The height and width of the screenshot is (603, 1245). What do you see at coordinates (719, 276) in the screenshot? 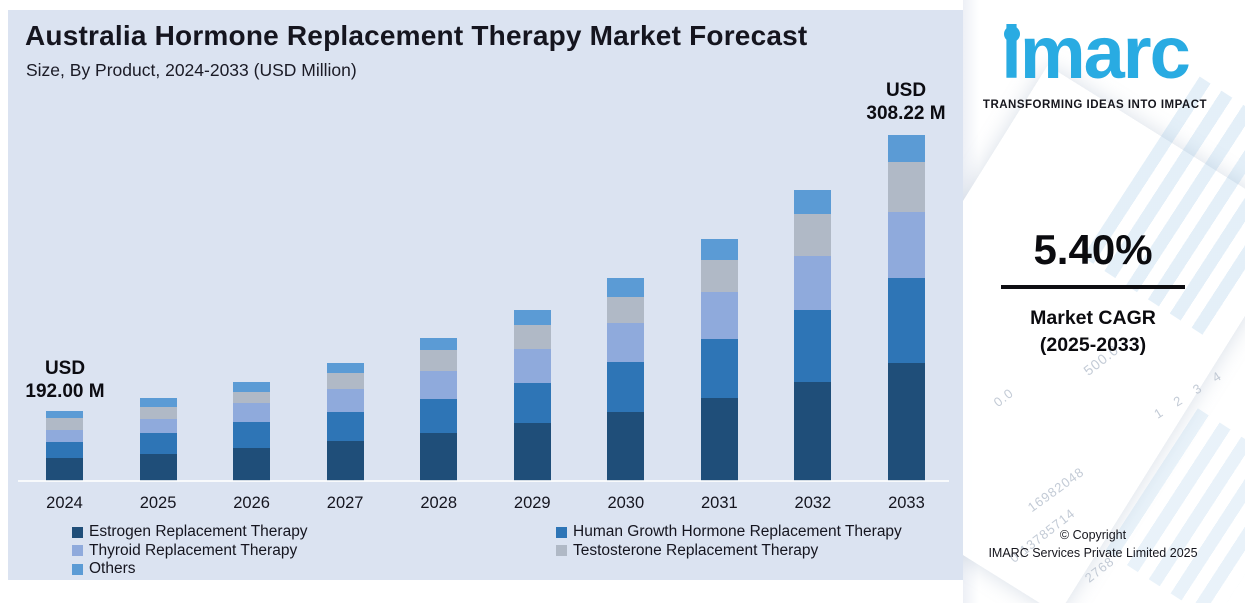
I see `bar-segment-2031-series3` at bounding box center [719, 276].